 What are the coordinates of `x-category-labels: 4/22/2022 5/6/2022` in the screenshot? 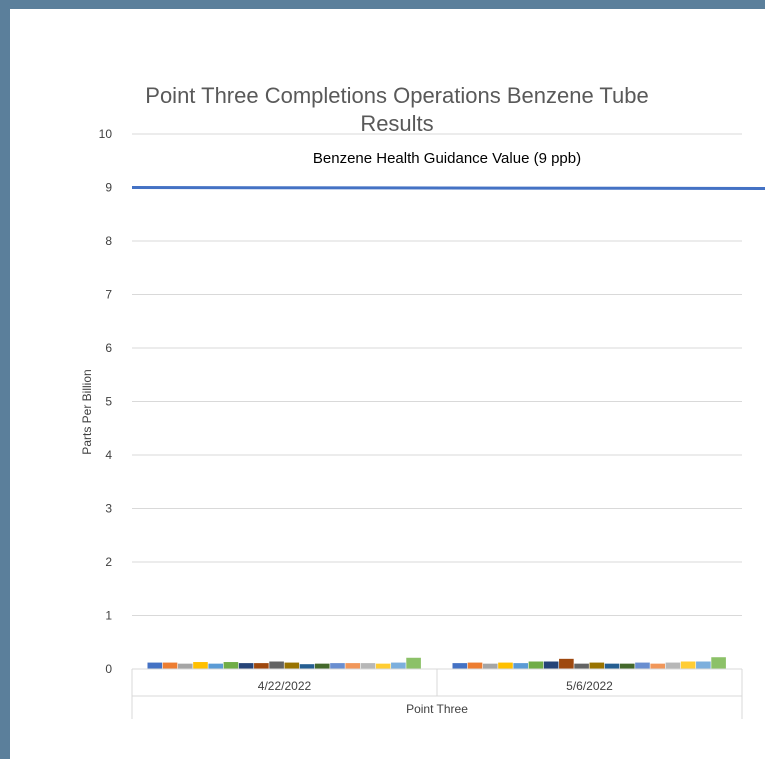 It's located at (435, 686).